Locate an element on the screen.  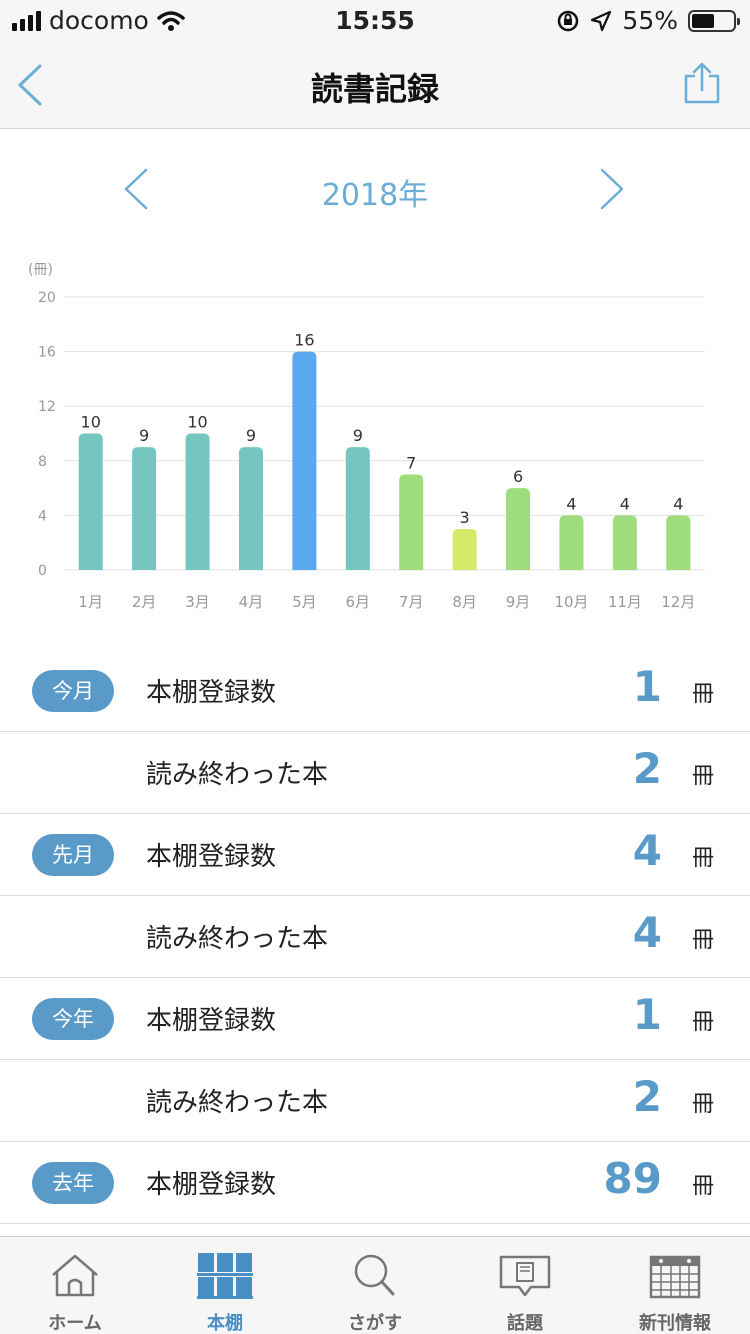
search-icon is located at coordinates (374, 1275).